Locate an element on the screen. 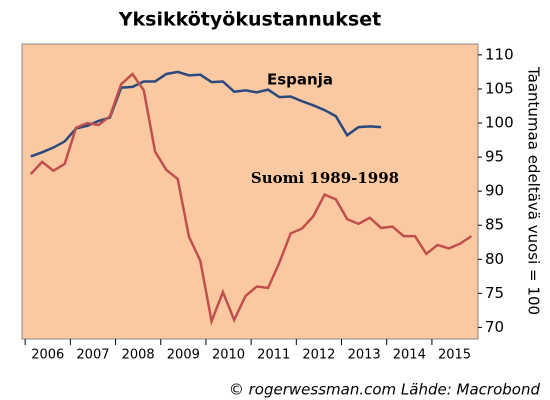 The image size is (550, 400). x-tick-label: 2009 is located at coordinates (183, 355).